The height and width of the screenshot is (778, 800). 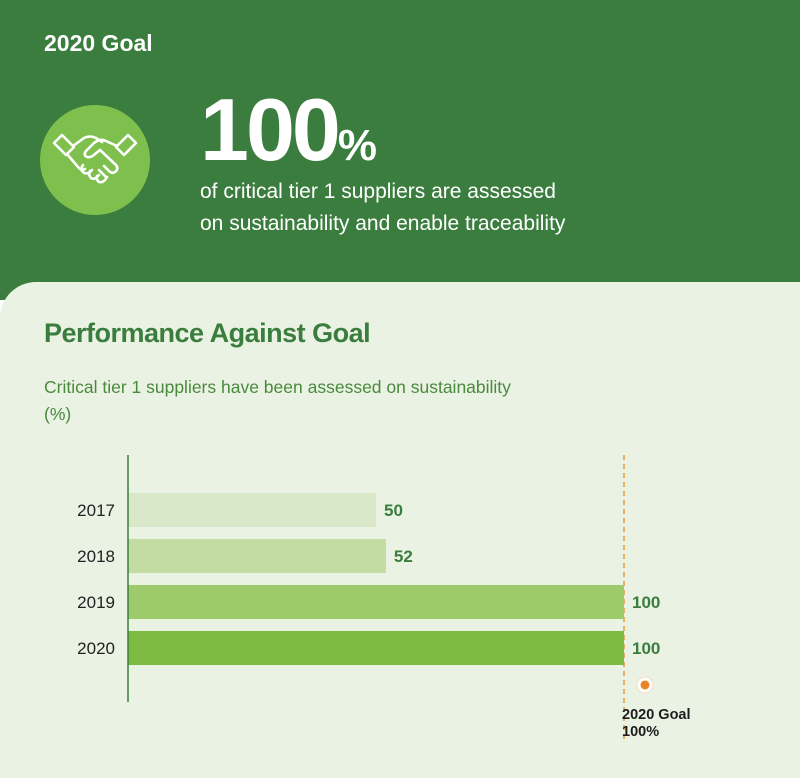 I want to click on value-label-2018: 52, so click(x=403, y=556).